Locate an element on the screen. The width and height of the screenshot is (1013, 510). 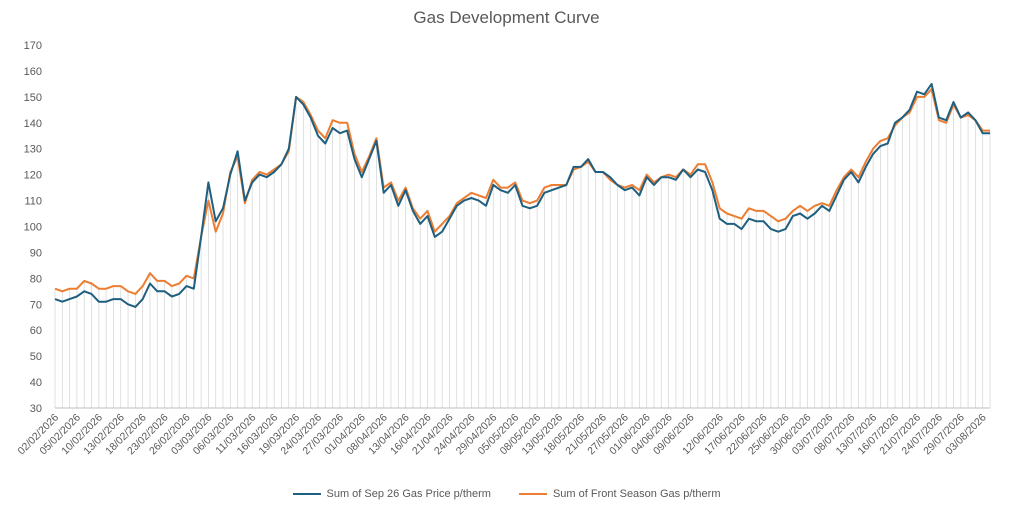
legend-label-front-season: Sum of Front Season Gas p/therm is located at coordinates (636, 494).